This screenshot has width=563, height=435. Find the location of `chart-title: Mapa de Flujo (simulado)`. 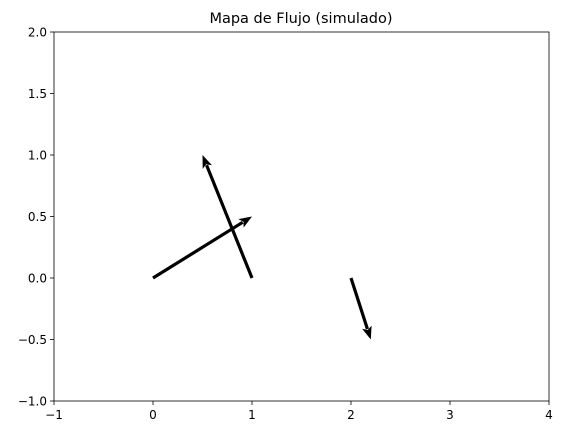

chart-title: Mapa de Flujo (simulado) is located at coordinates (300, 19).